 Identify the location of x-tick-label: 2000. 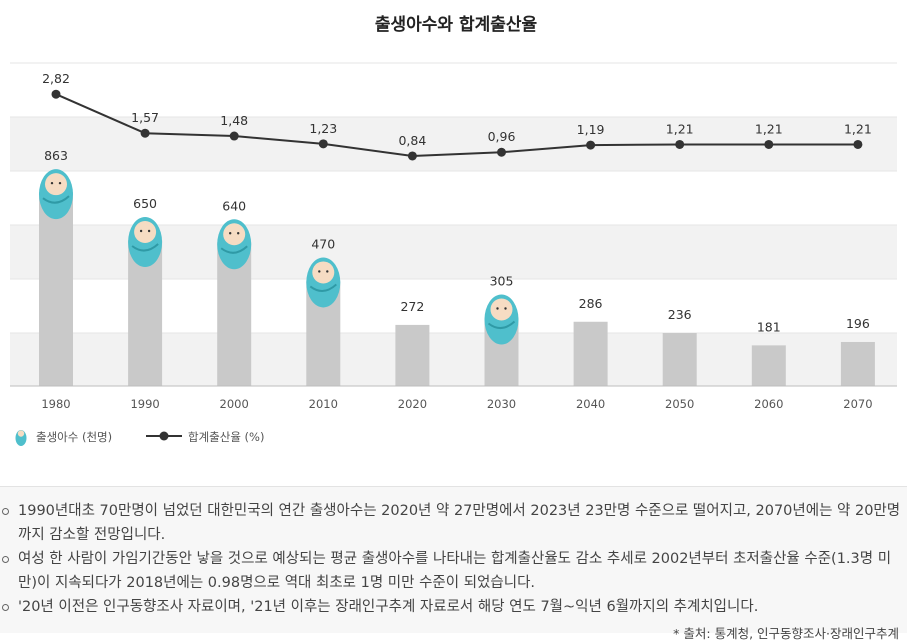
(234, 404).